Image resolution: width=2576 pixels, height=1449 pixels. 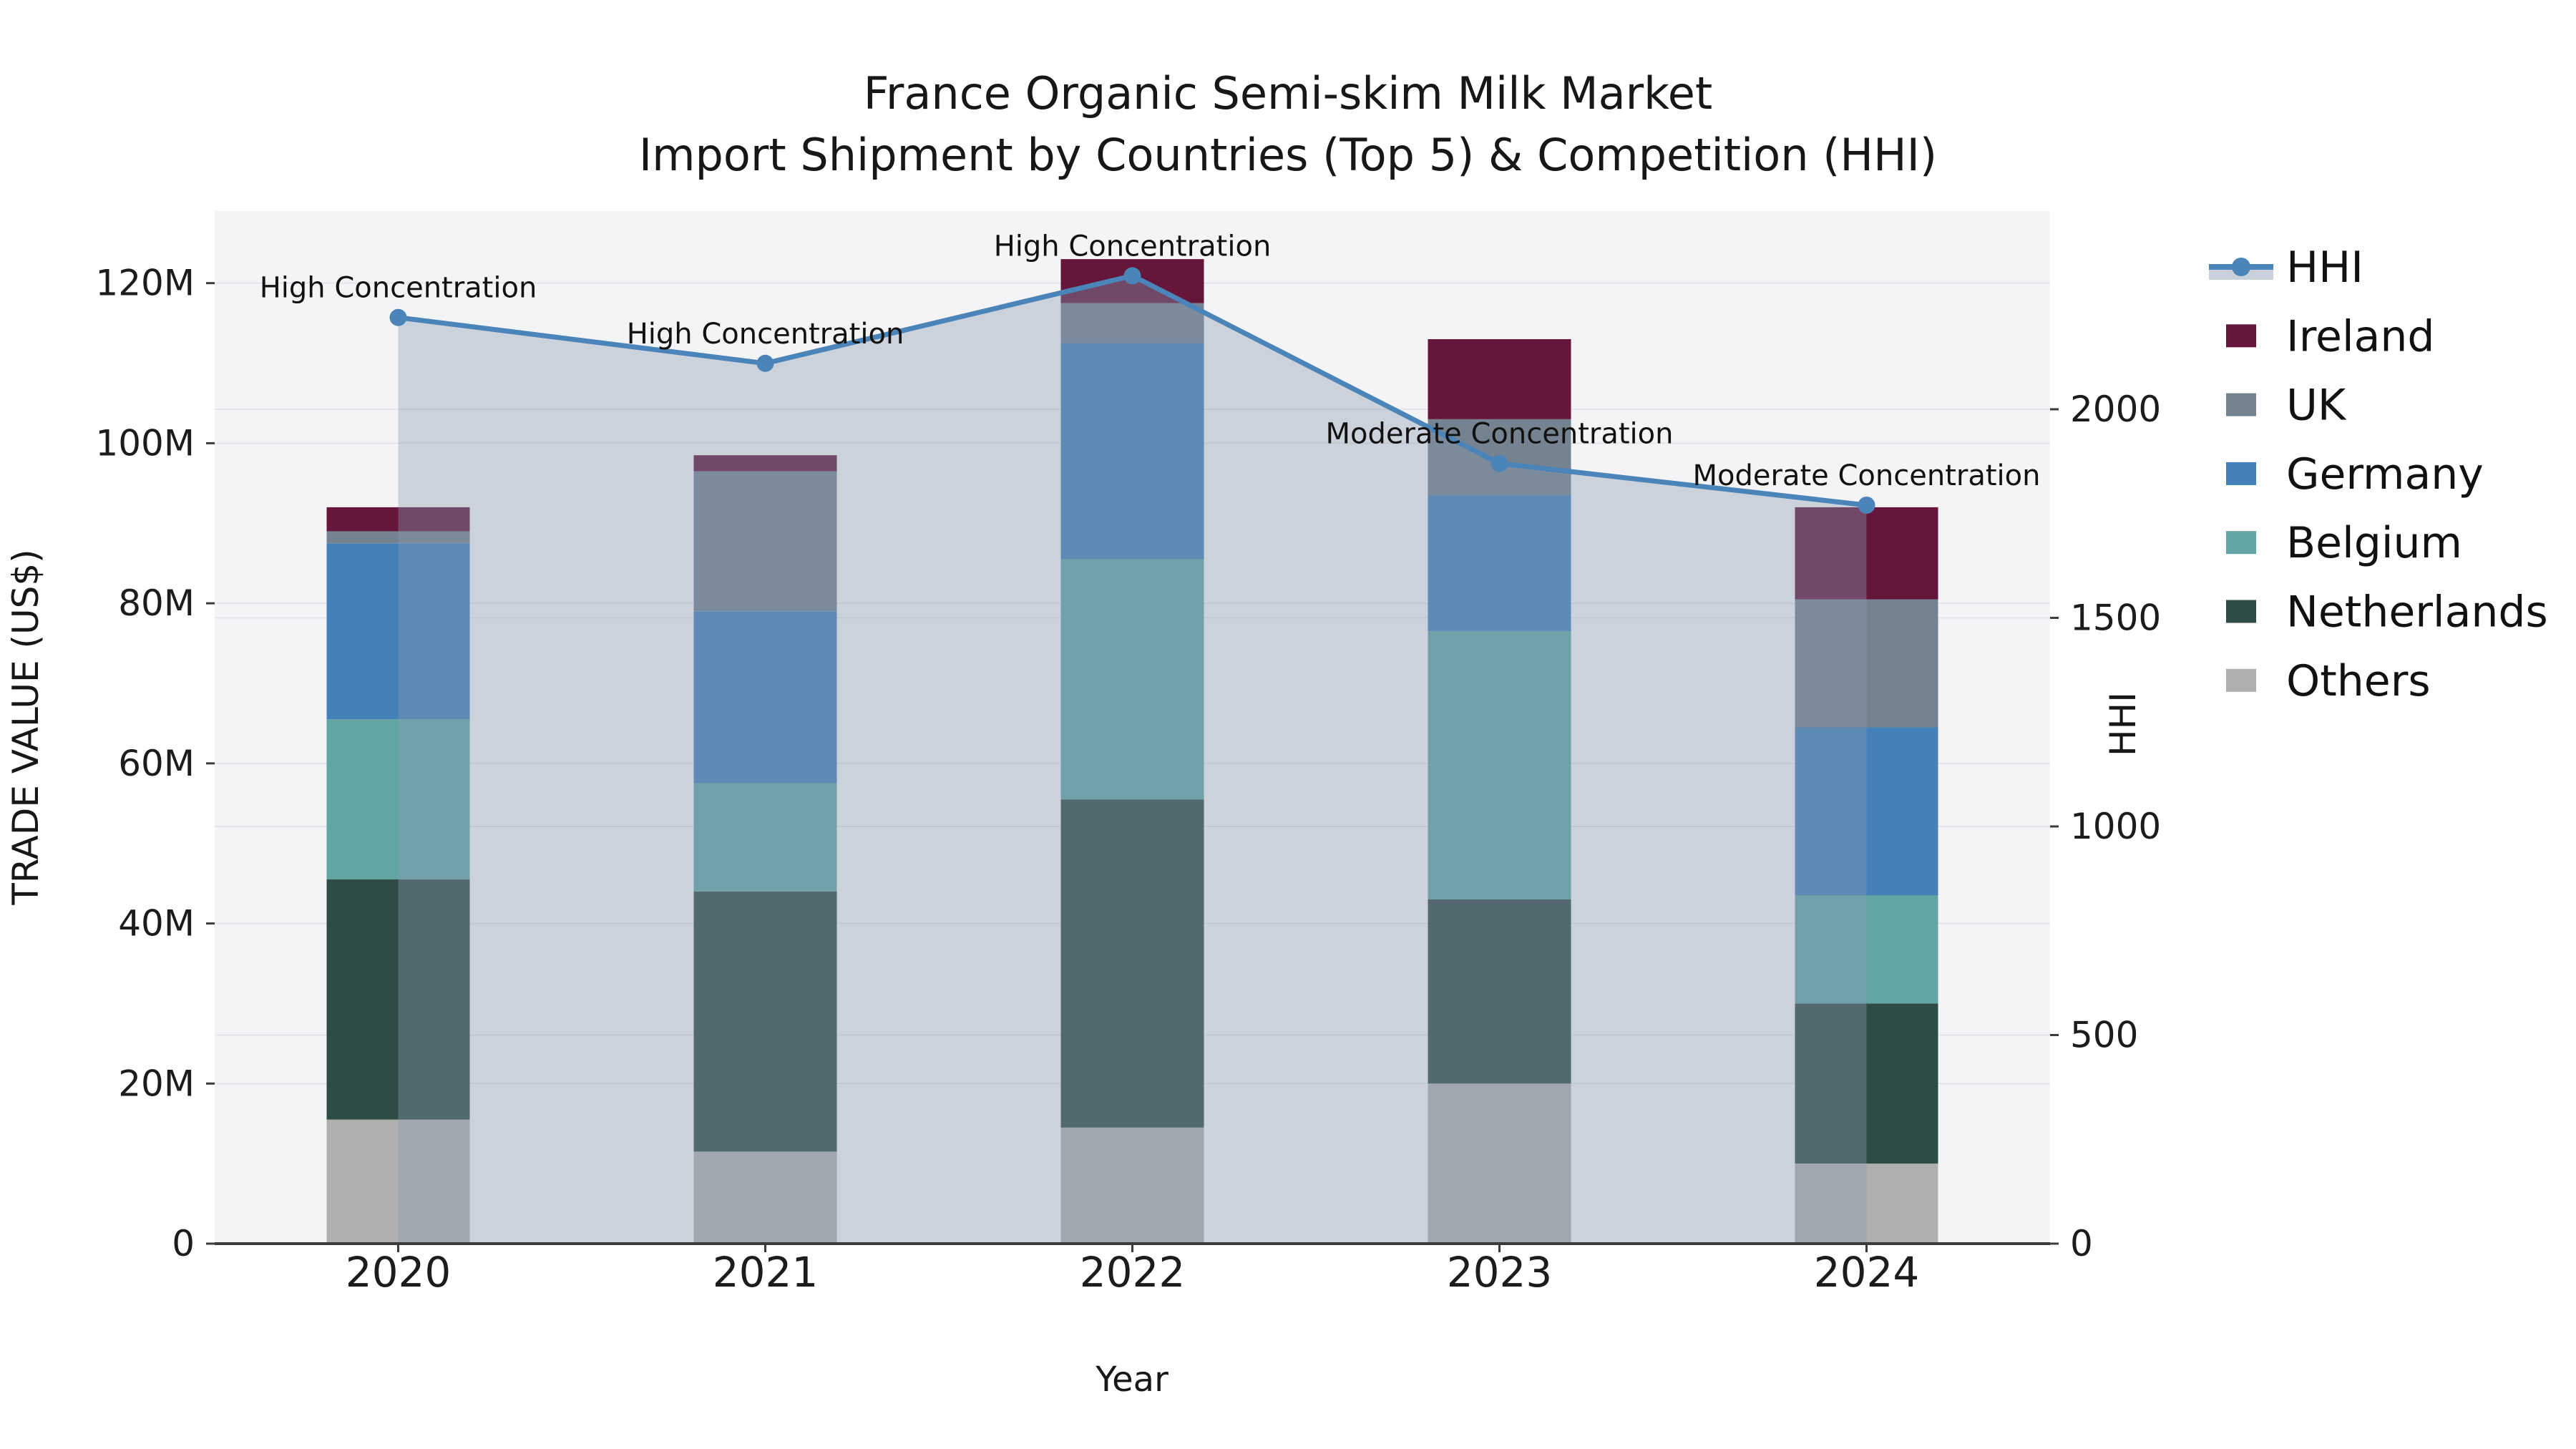 I want to click on legend-label-others: Others, so click(x=2358, y=681).